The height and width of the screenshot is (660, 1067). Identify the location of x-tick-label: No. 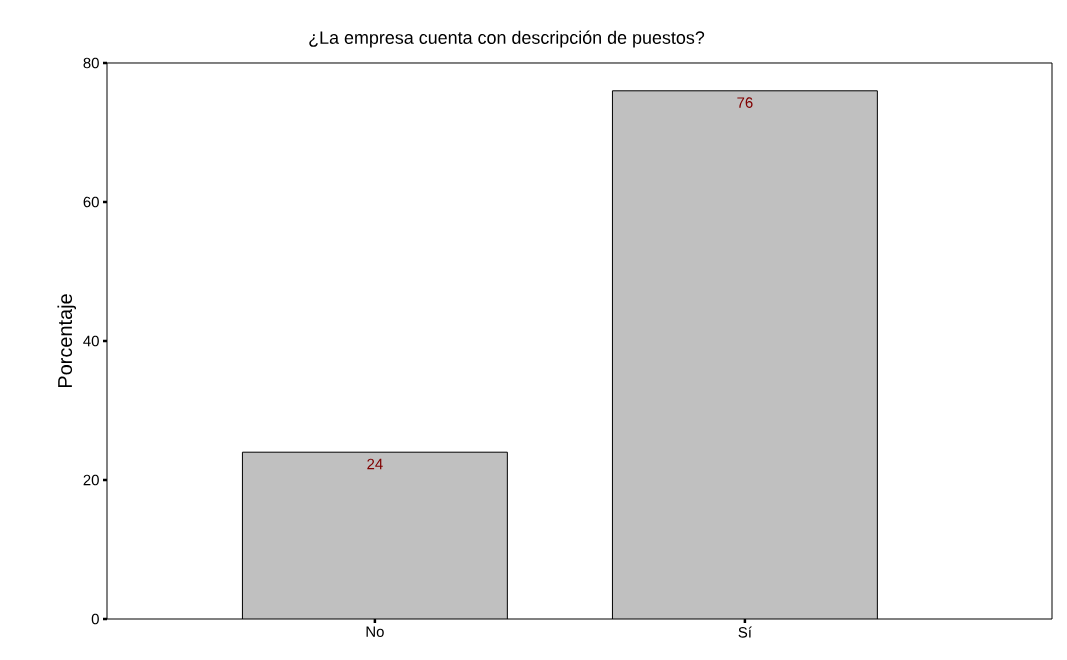
(375, 631).